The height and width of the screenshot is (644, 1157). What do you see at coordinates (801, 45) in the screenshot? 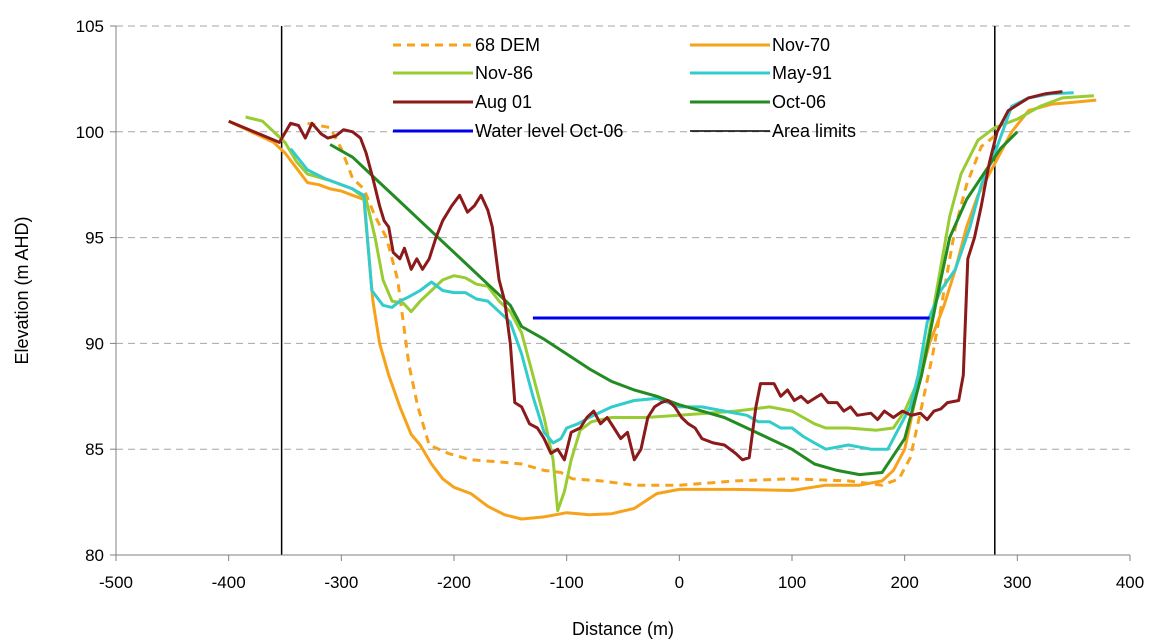
I see `legend-label: Nov-70` at bounding box center [801, 45].